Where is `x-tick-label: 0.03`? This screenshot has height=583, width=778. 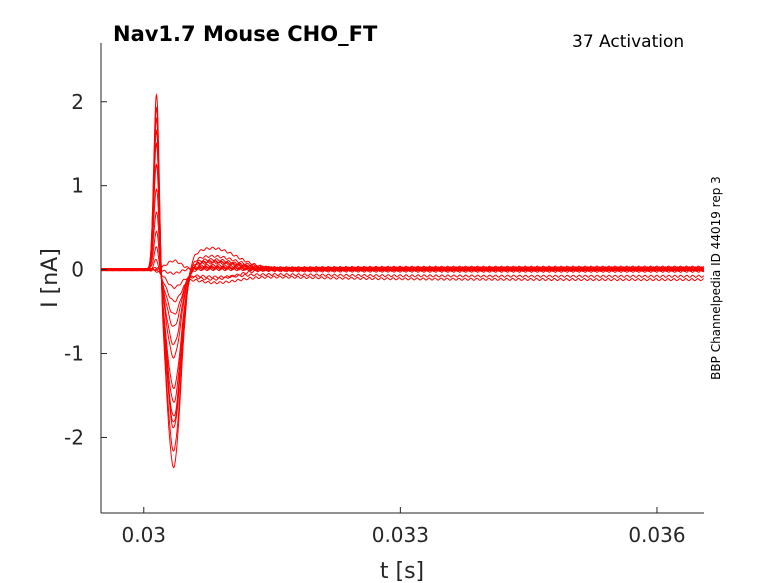 x-tick-label: 0.03 is located at coordinates (144, 535).